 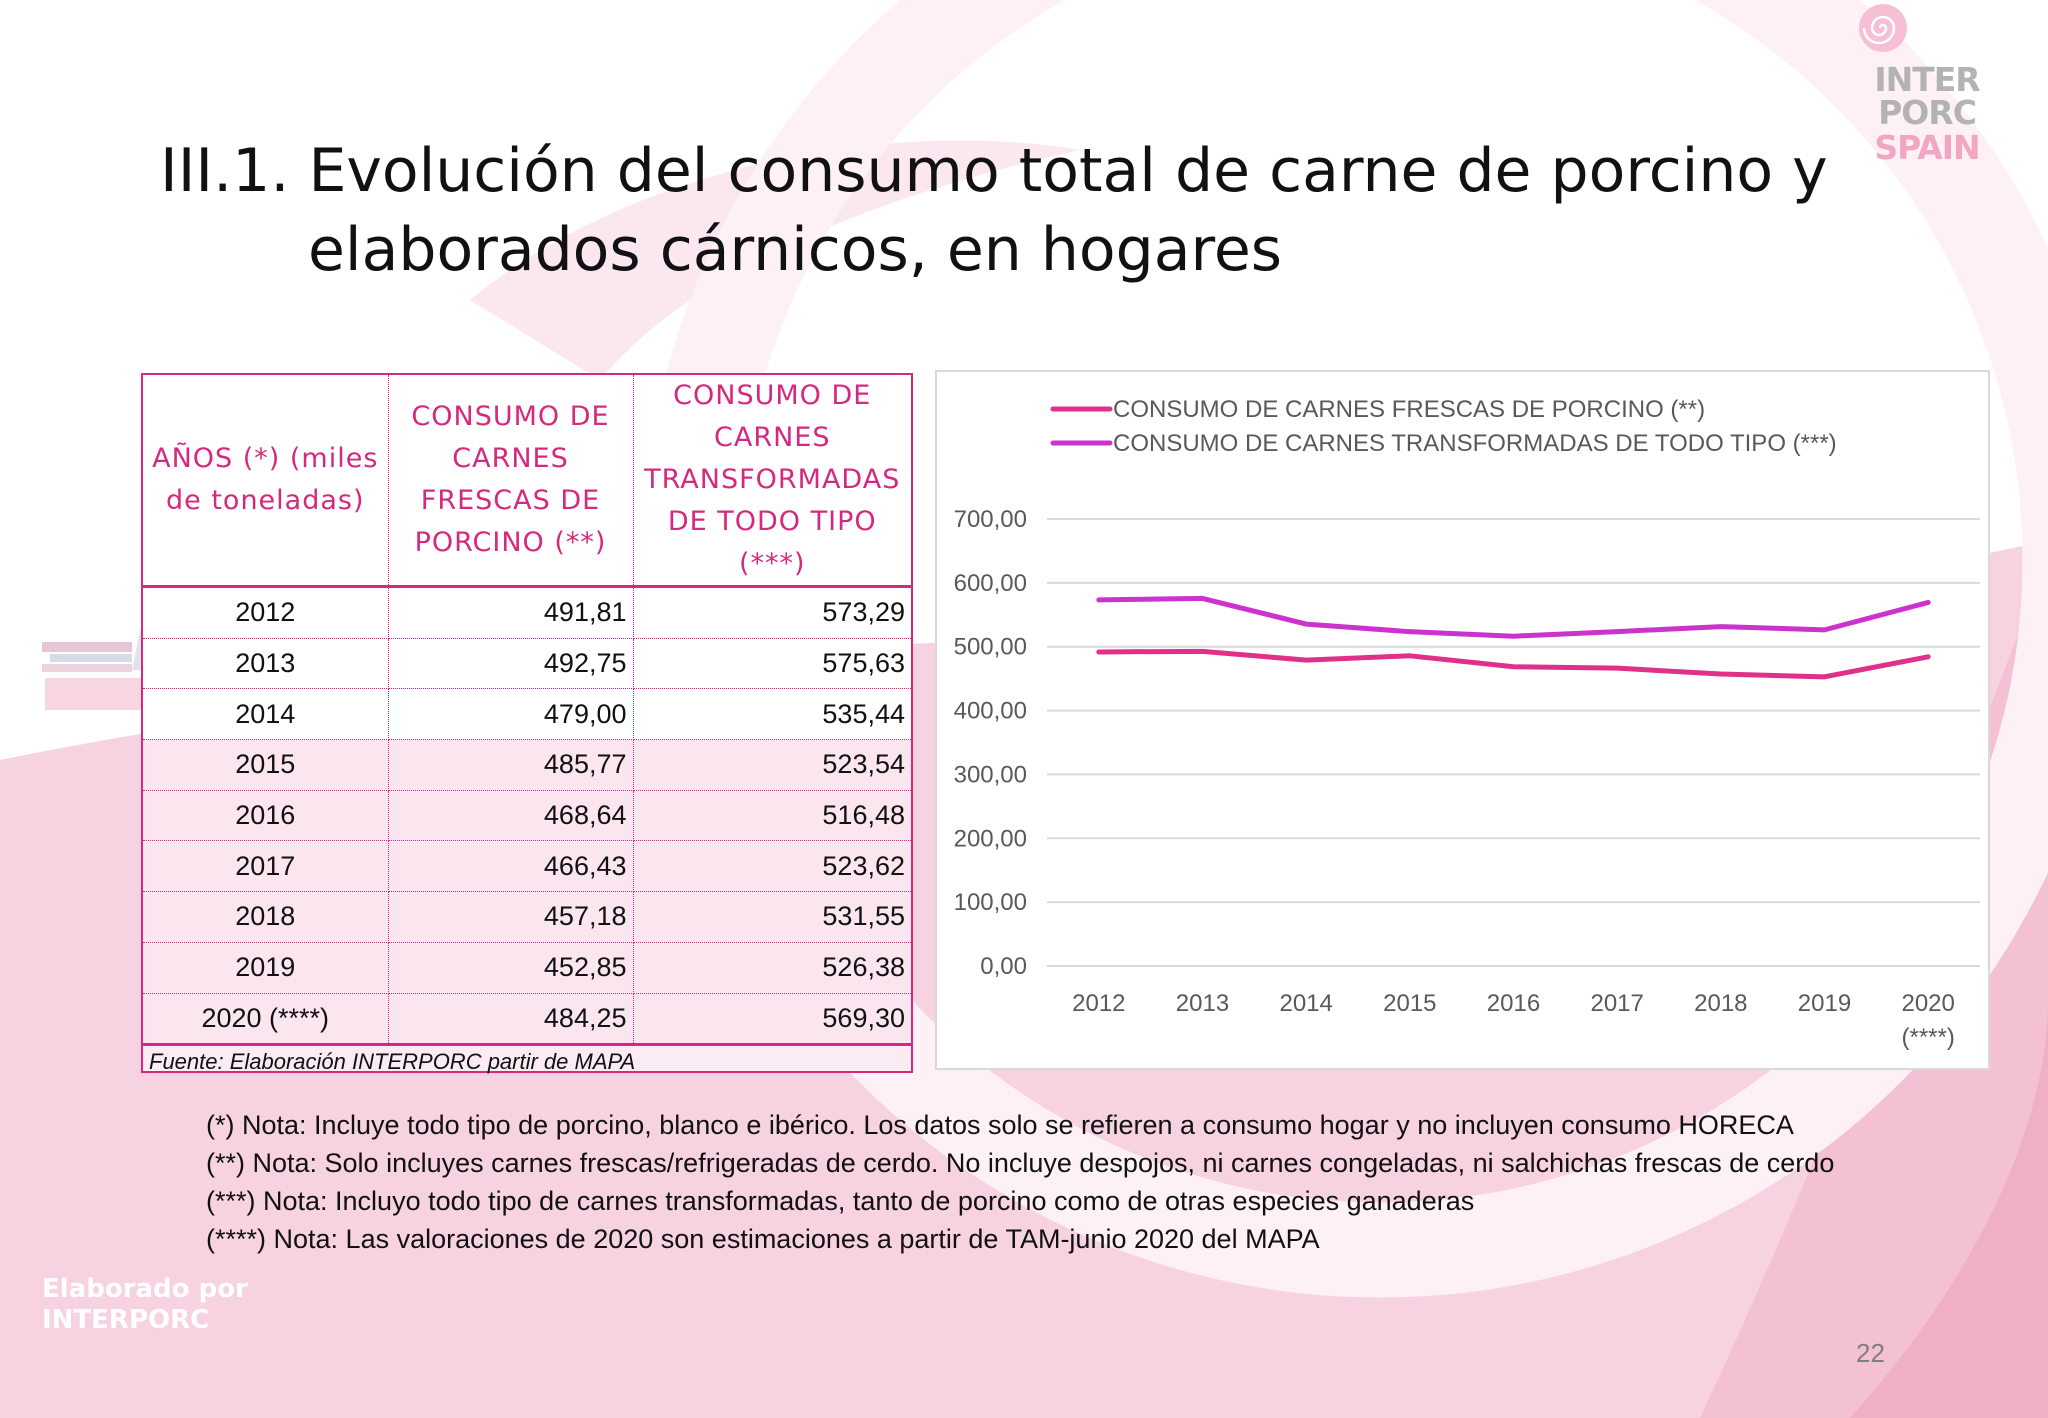 I want to click on x-tick-label: 2015, so click(x=1409, y=1003).